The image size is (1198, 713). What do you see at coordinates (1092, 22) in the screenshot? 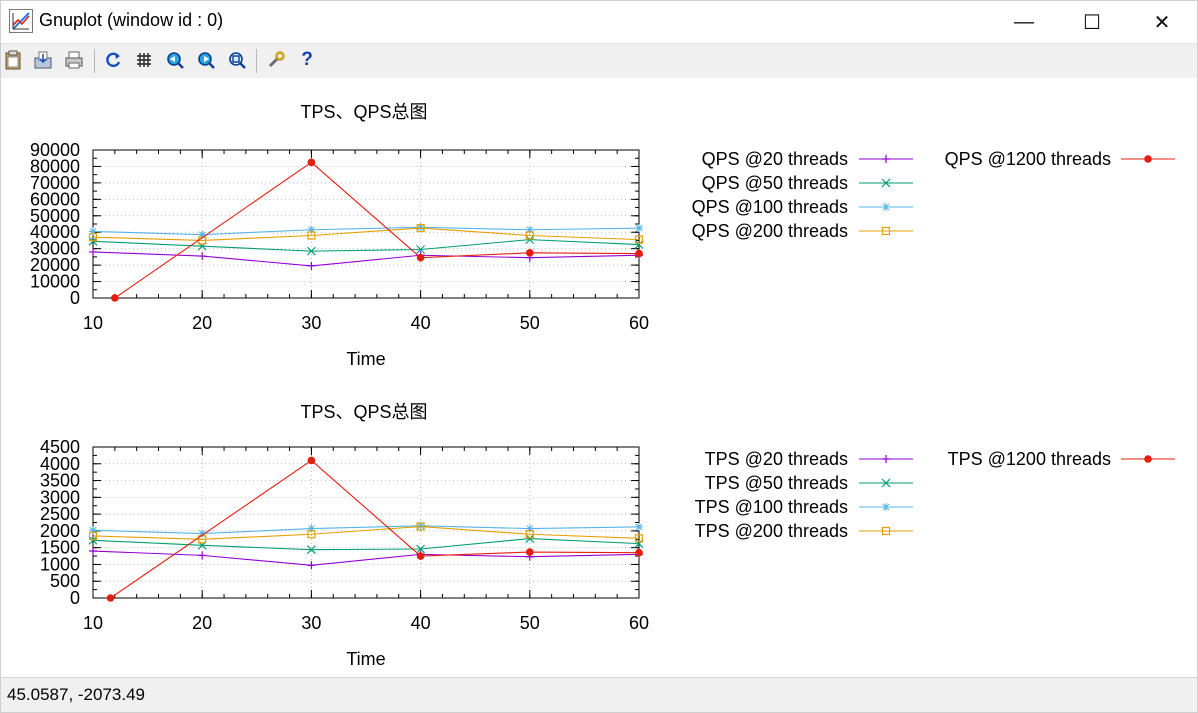
I see `maximize-button: ☐` at bounding box center [1092, 22].